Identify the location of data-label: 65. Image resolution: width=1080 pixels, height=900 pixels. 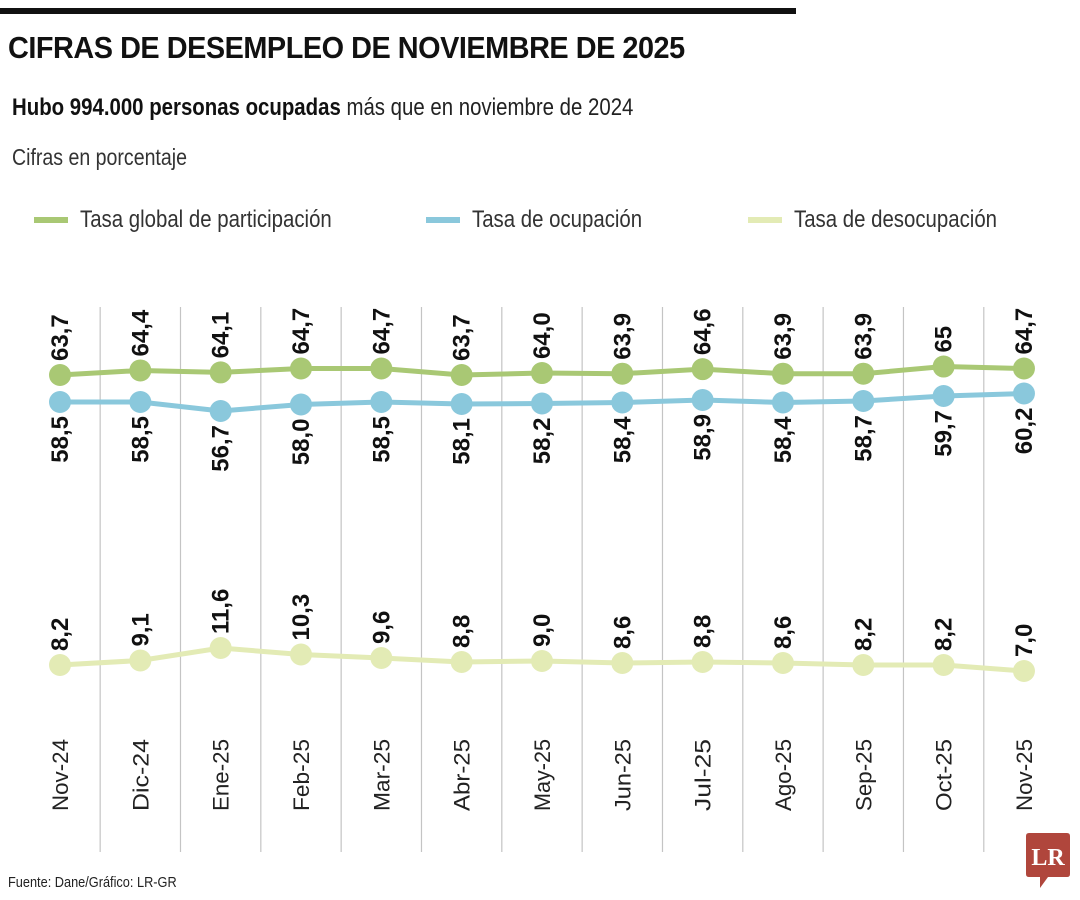
(944, 339).